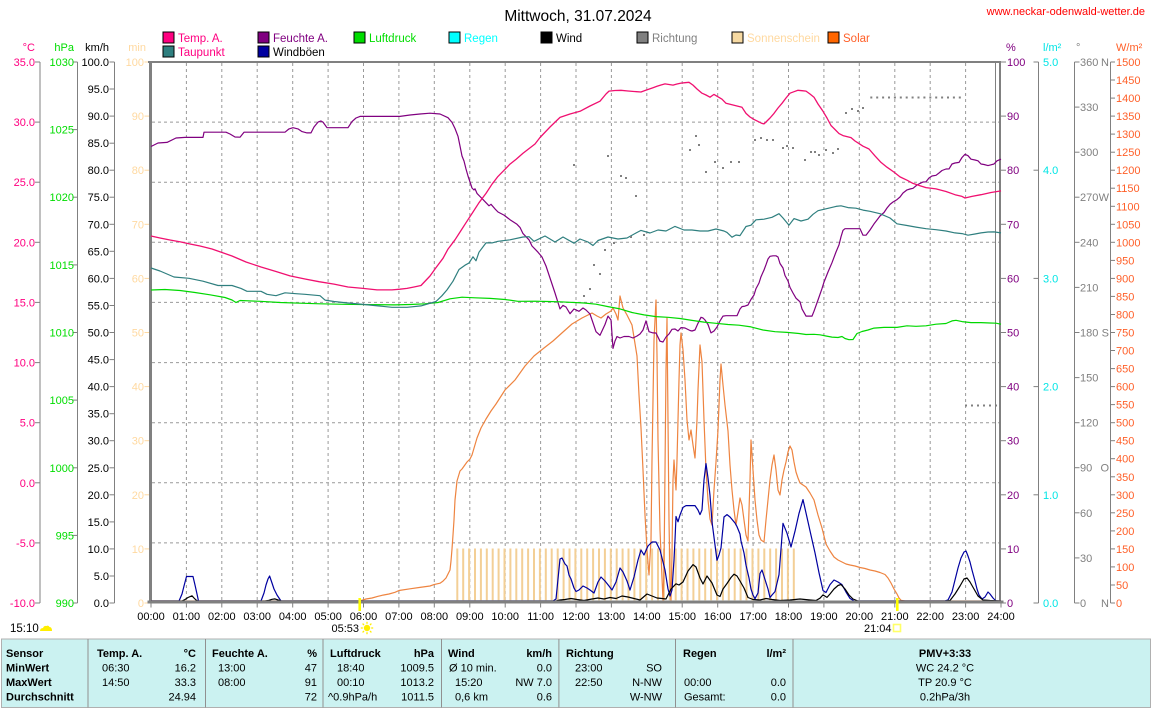 This screenshot has height=711, width=1152. I want to click on svg-text: 06:00, so click(364, 617).